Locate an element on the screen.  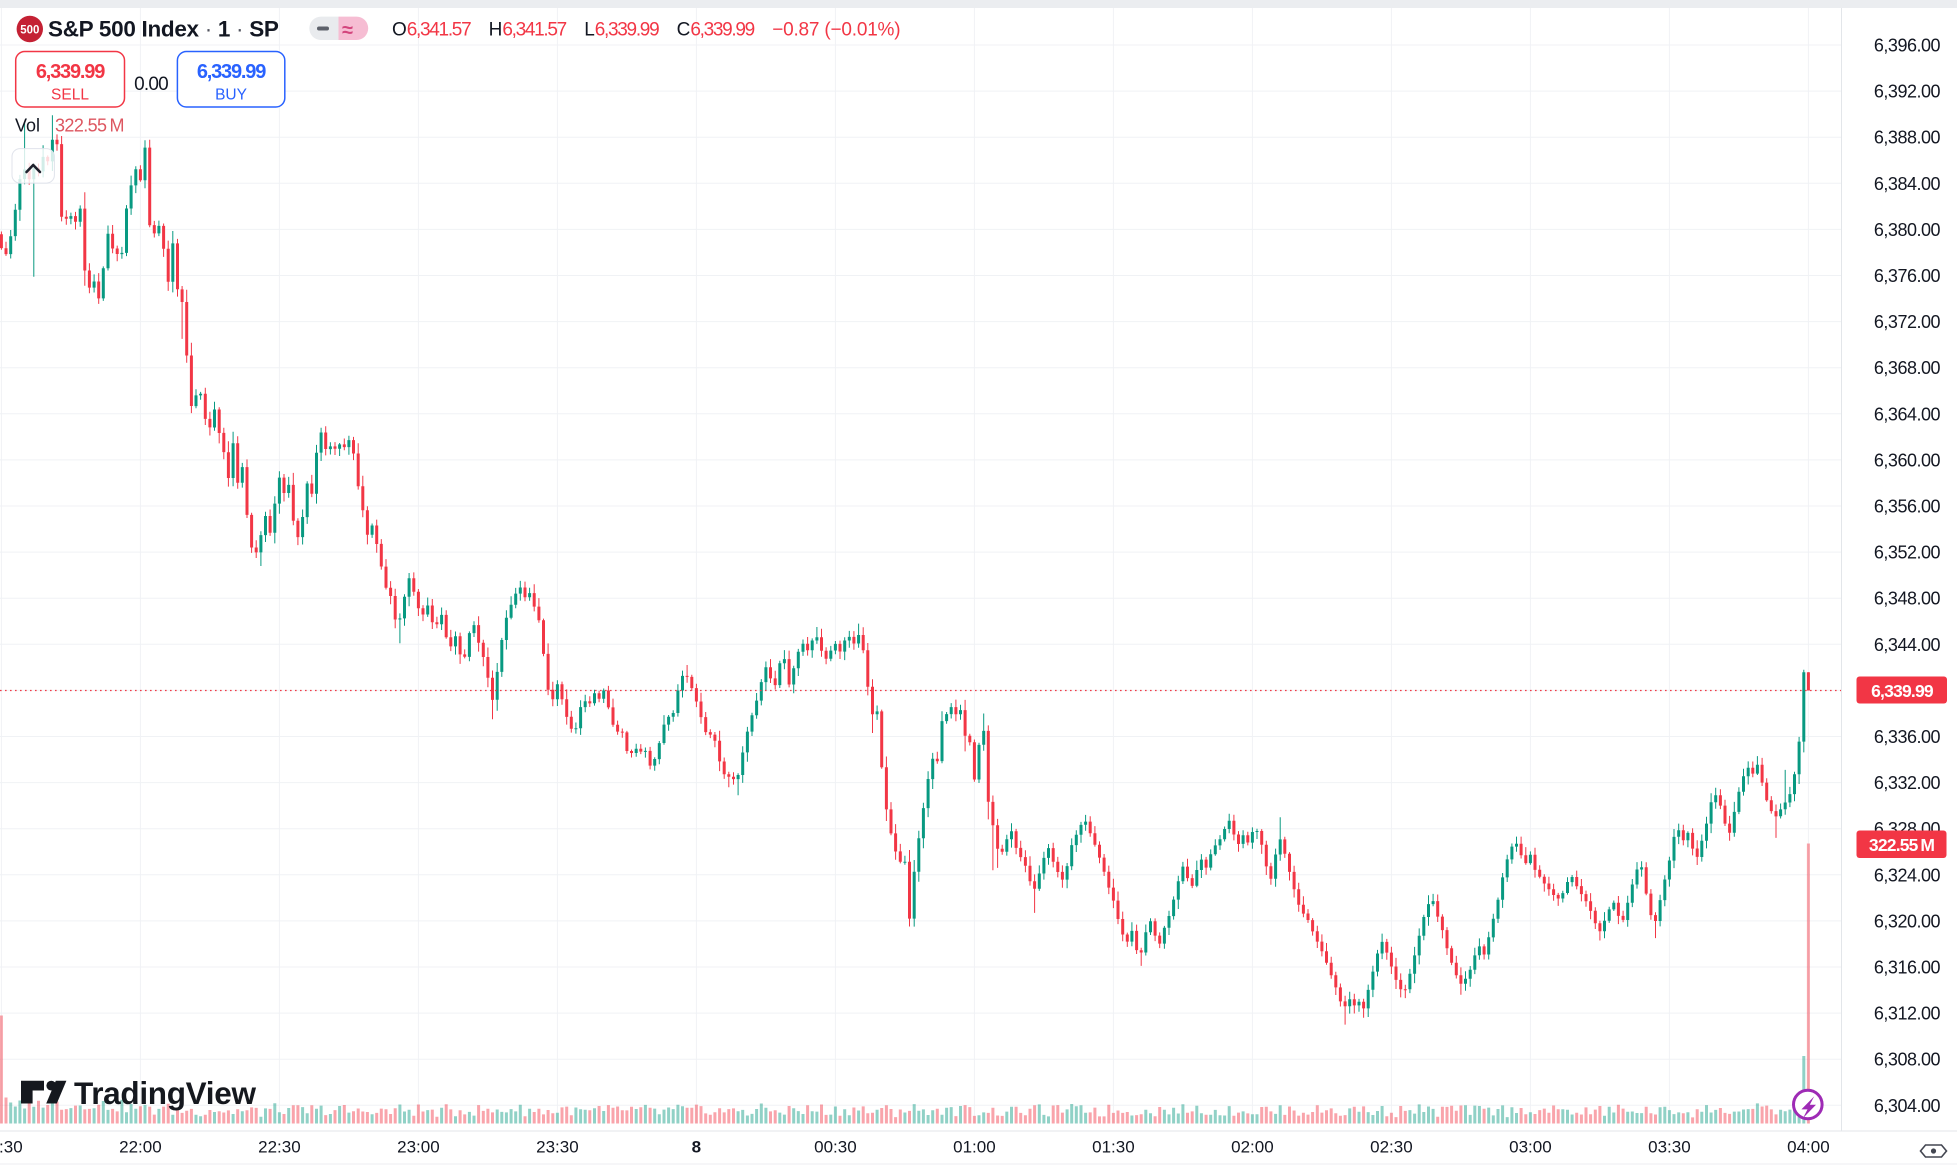
svg-text: 0.00 is located at coordinates (151, 84).